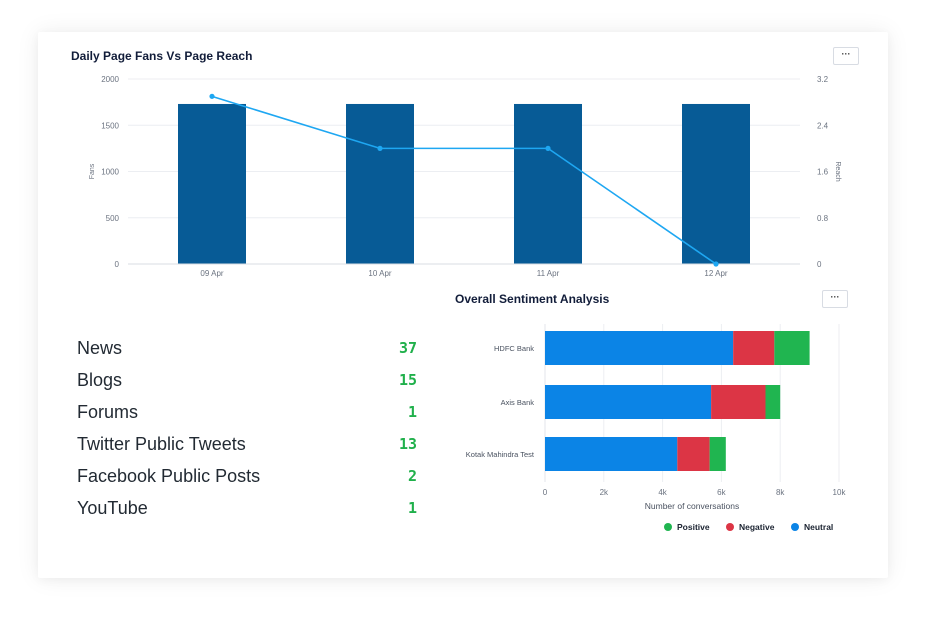 The height and width of the screenshot is (621, 926). I want to click on source-row-youtube: YouTube 1, so click(247, 508).